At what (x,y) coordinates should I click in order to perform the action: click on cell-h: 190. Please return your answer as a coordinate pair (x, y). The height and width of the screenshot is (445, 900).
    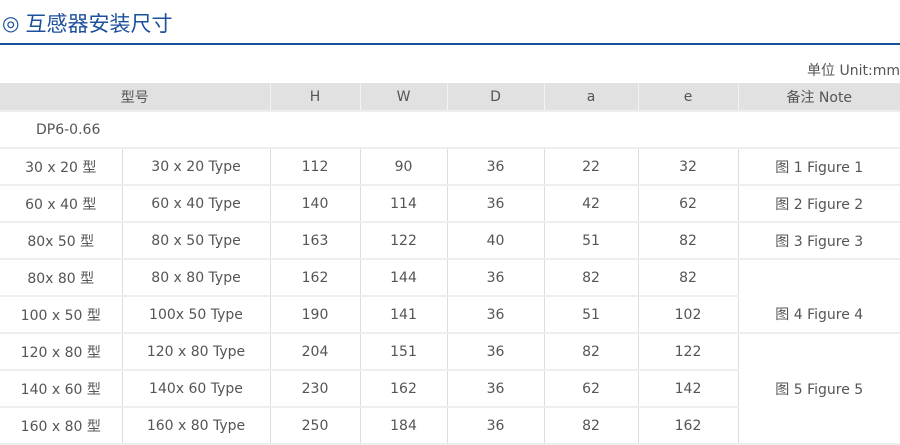
    Looking at the image, I should click on (314, 315).